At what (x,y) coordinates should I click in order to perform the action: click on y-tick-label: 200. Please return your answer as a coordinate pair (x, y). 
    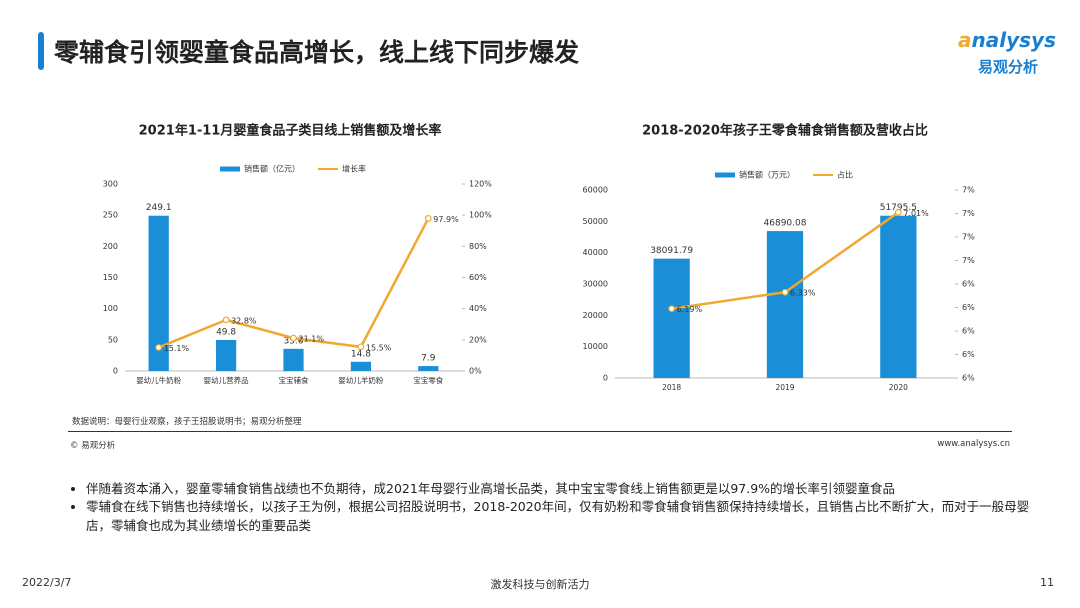
    Looking at the image, I should click on (110, 246).